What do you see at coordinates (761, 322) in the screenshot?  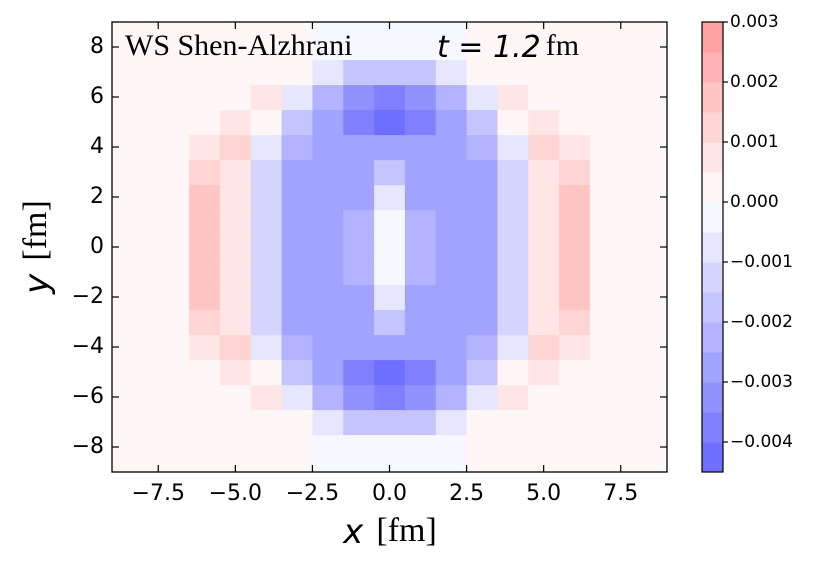 I see `colorbar-tick-label: −0.002` at bounding box center [761, 322].